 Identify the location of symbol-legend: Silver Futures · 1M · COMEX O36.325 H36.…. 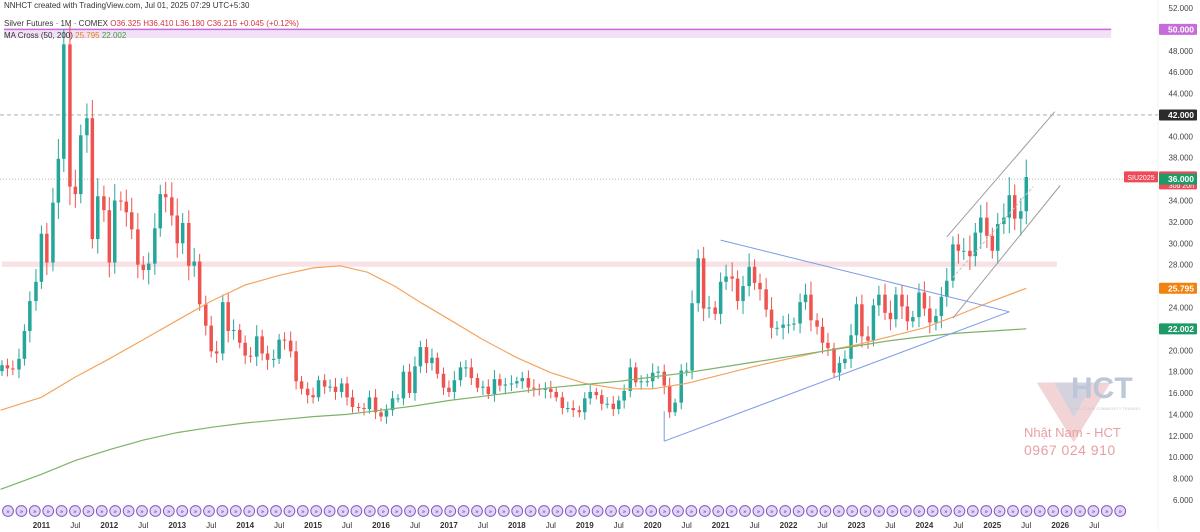
(151, 23).